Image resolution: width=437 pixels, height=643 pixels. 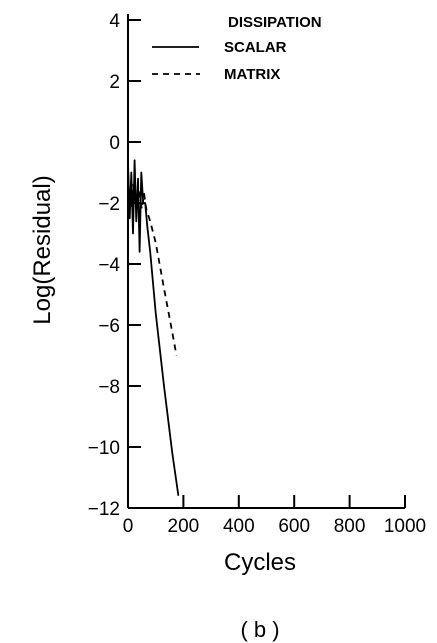 What do you see at coordinates (104, 448) in the screenshot?
I see `y-tick-label: −10` at bounding box center [104, 448].